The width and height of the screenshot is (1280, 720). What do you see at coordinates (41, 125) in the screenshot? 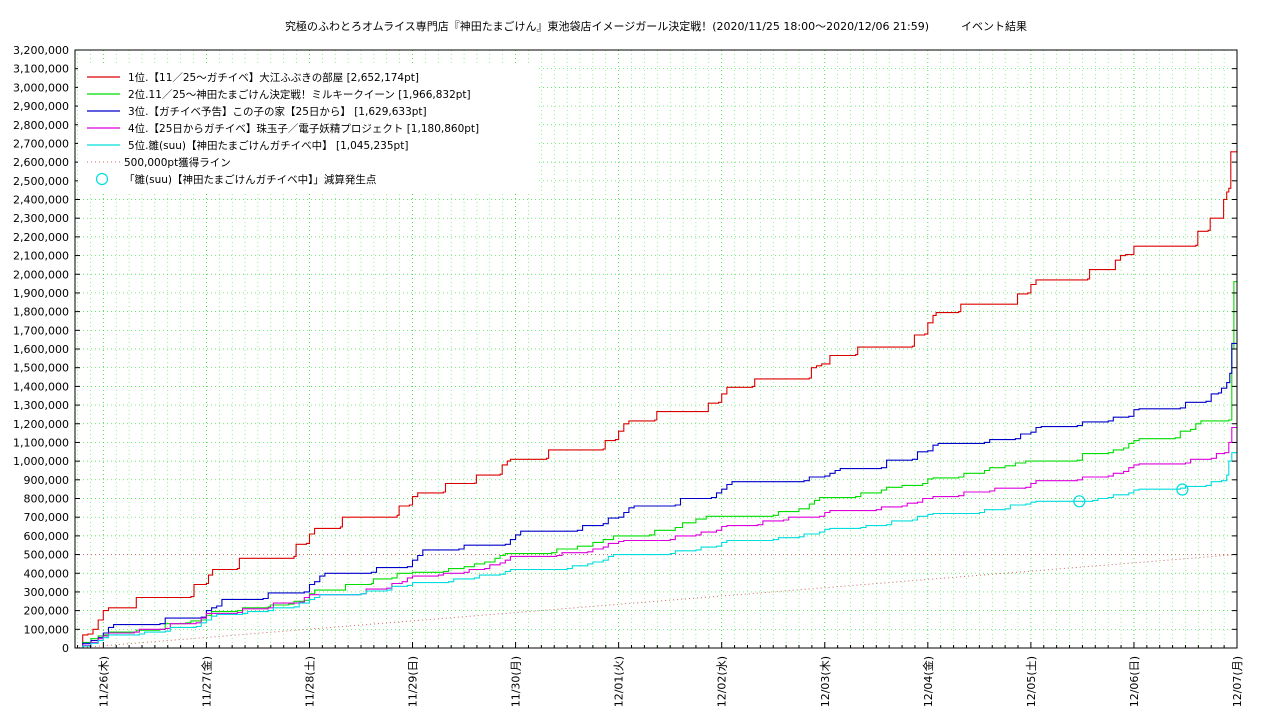
I see `y-tick-label: 2,800,000` at bounding box center [41, 125].